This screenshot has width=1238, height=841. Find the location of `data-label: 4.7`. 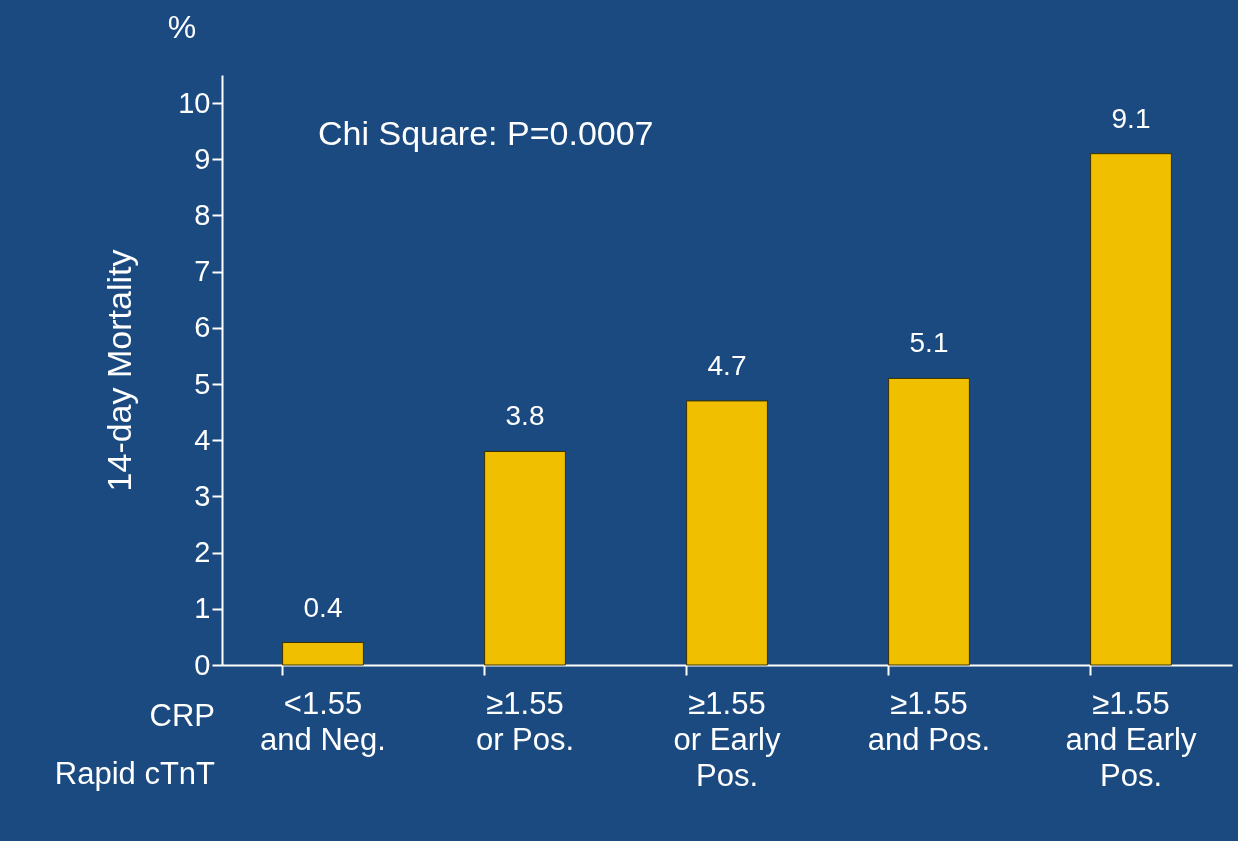

data-label: 4.7 is located at coordinates (727, 365).